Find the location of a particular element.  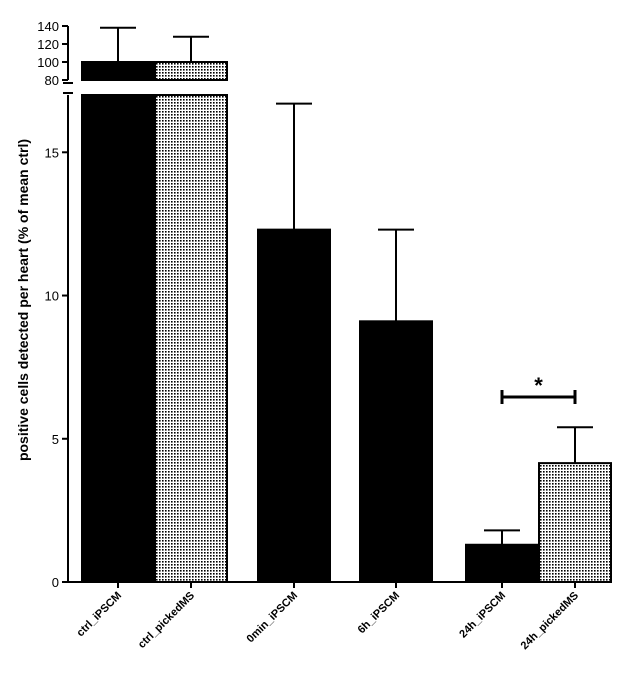

error-bar-24h-pickedms is located at coordinates (575, 445).